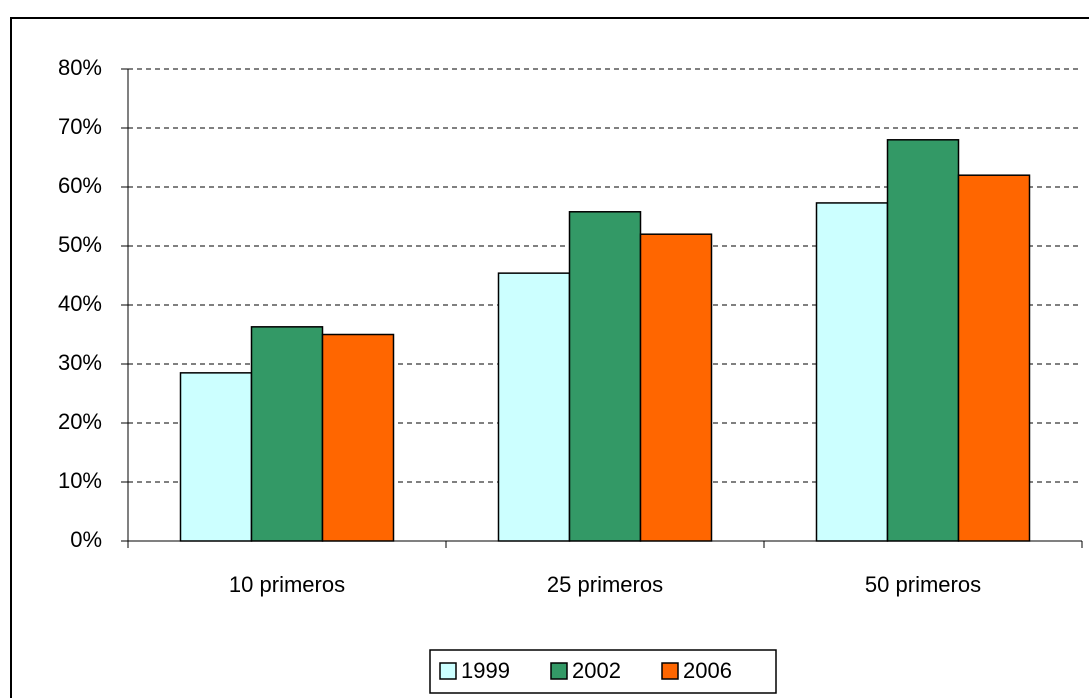 The height and width of the screenshot is (698, 1089). I want to click on y-tick-label: 40%, so click(80, 303).